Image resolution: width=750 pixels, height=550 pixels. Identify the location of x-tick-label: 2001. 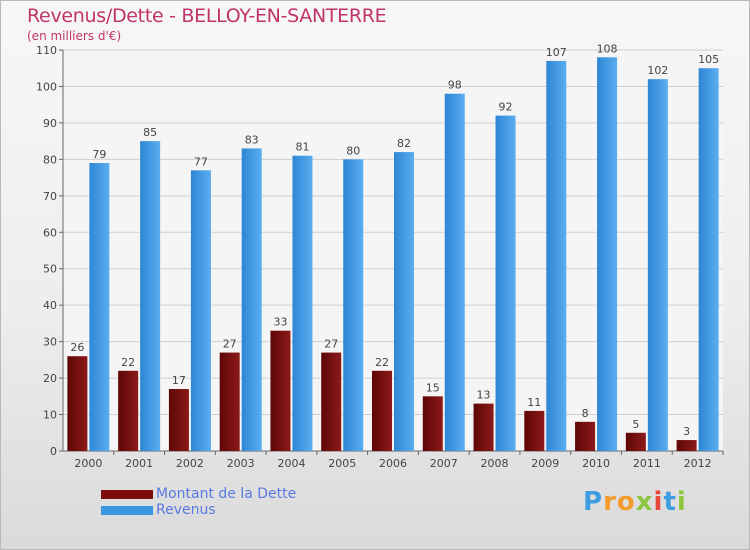
(139, 463).